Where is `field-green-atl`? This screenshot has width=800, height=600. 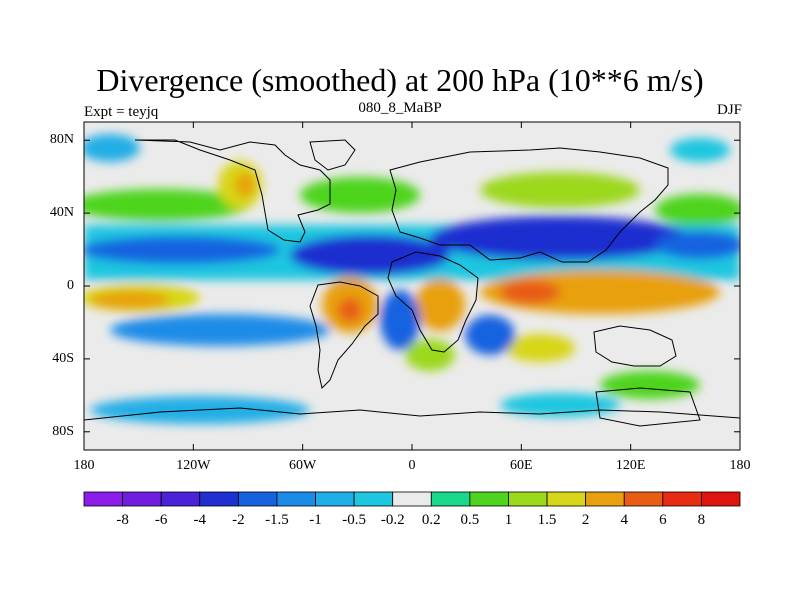 field-green-atl is located at coordinates (360, 195).